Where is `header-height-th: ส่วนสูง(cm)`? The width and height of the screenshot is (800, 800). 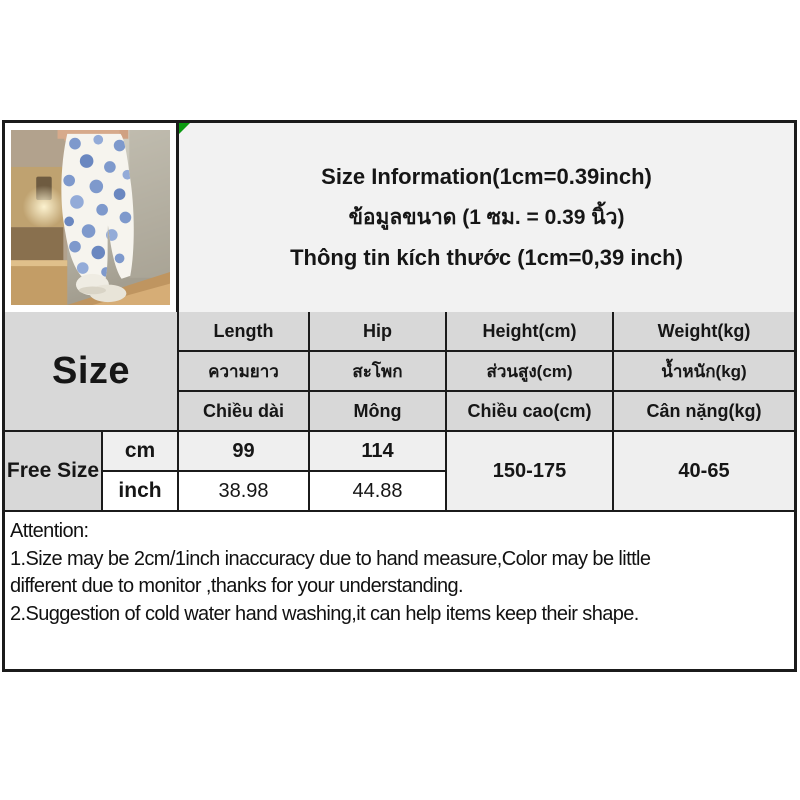
header-height-th: ส่วนสูง(cm) is located at coordinates (530, 372).